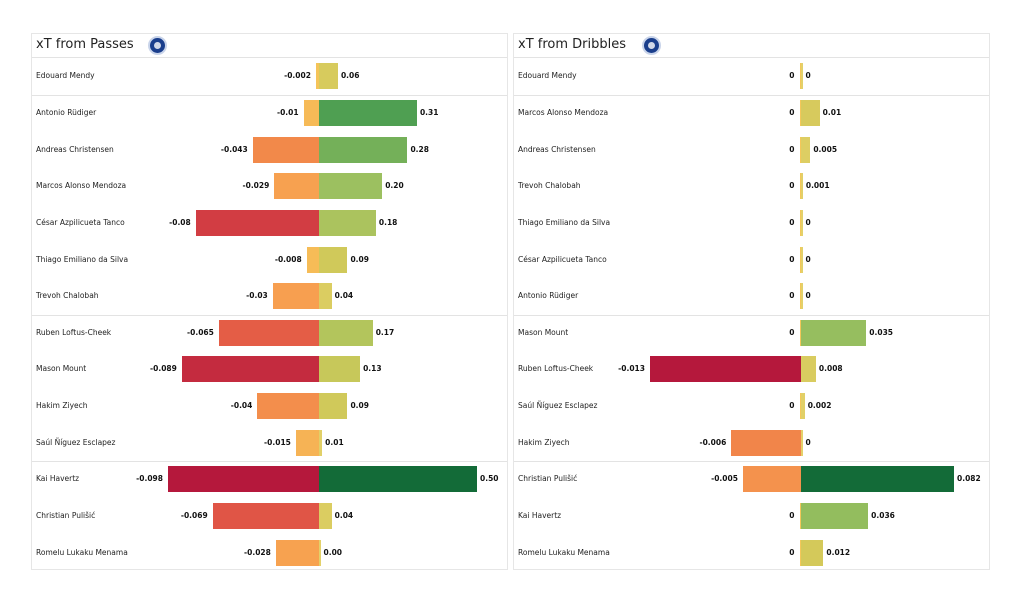  I want to click on positive-value-label: 0.28, so click(419, 149).